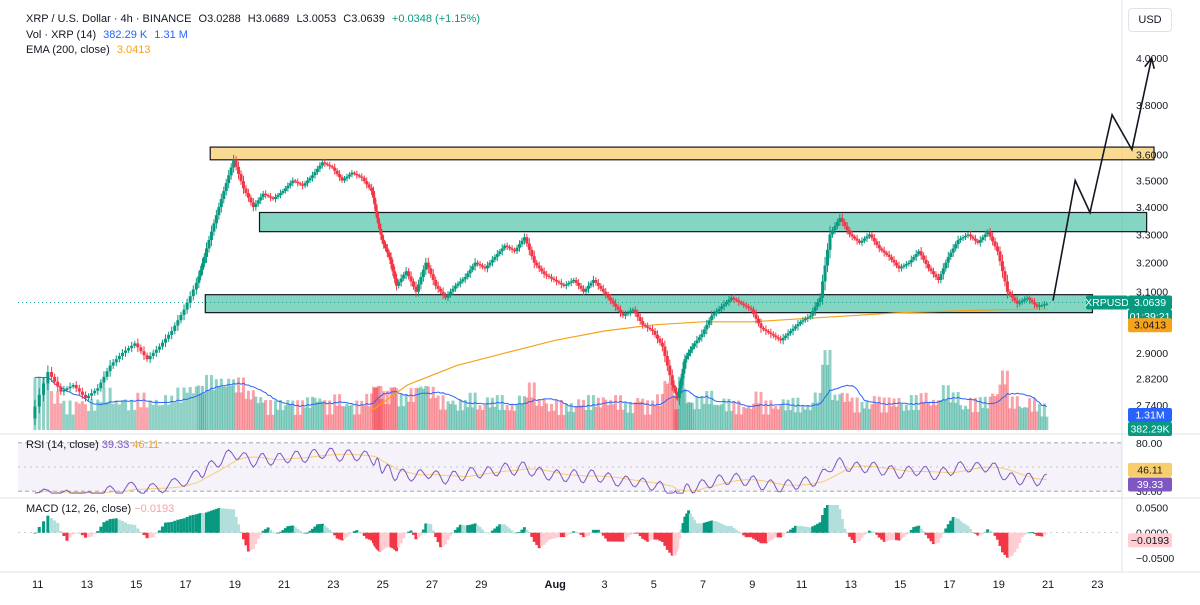  Describe the element at coordinates (1107, 302) in the screenshot. I see `ticker-badge-bg` at that location.